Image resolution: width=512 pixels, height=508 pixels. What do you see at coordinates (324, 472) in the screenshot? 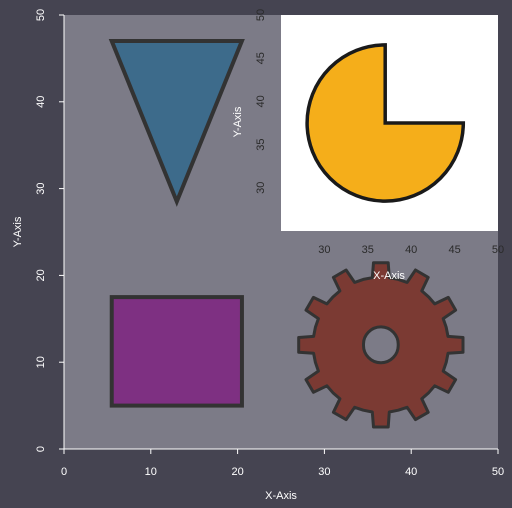
I see `x-tick-label: 30` at bounding box center [324, 472].